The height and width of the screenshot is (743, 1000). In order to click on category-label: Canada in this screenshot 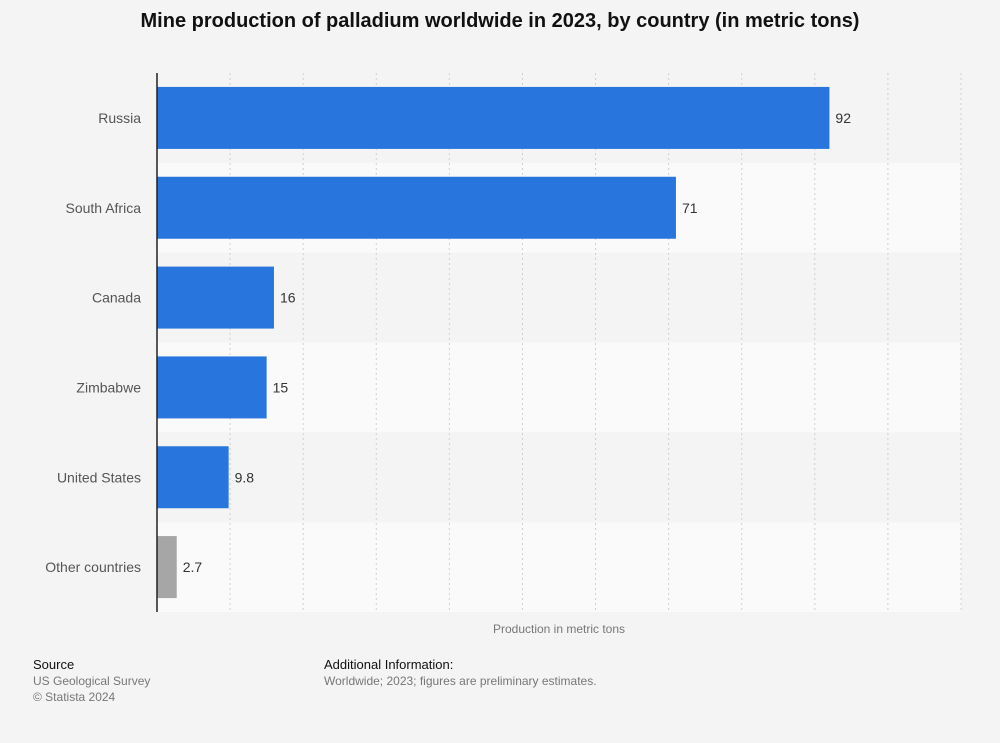, I will do `click(116, 298)`.